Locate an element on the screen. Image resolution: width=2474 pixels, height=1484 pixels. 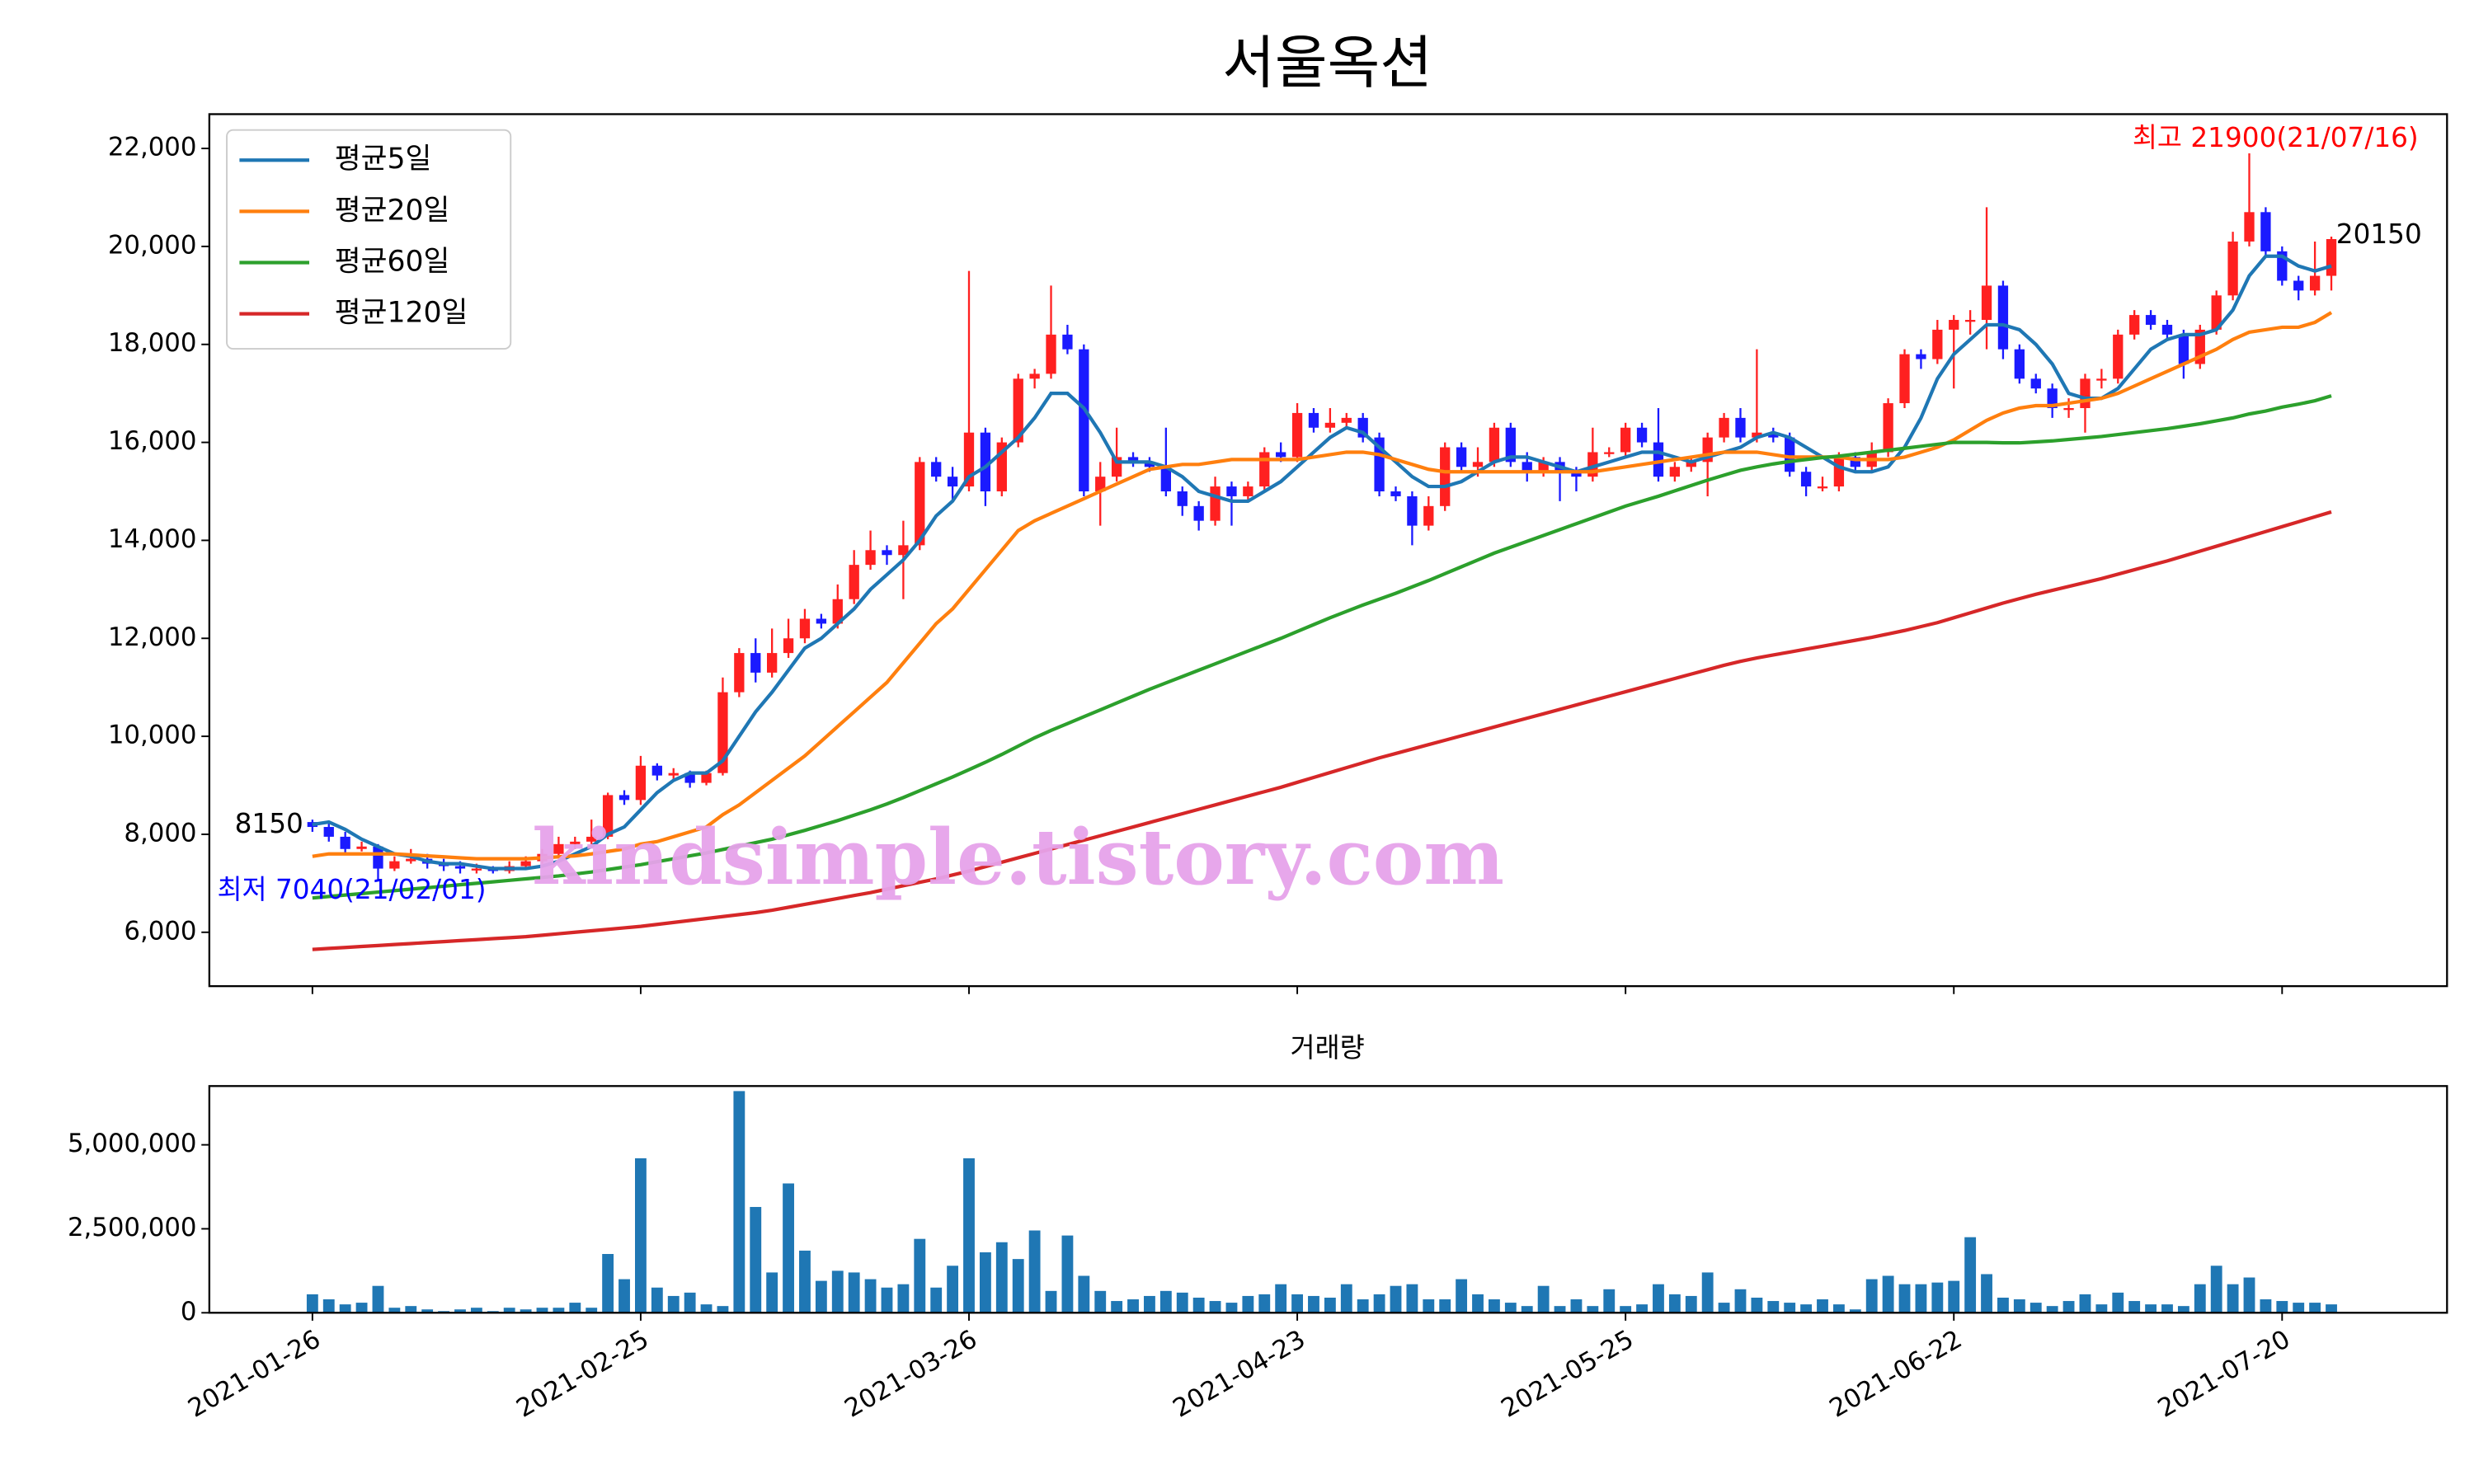
y-tick-label: 10,000 is located at coordinates (152, 735).